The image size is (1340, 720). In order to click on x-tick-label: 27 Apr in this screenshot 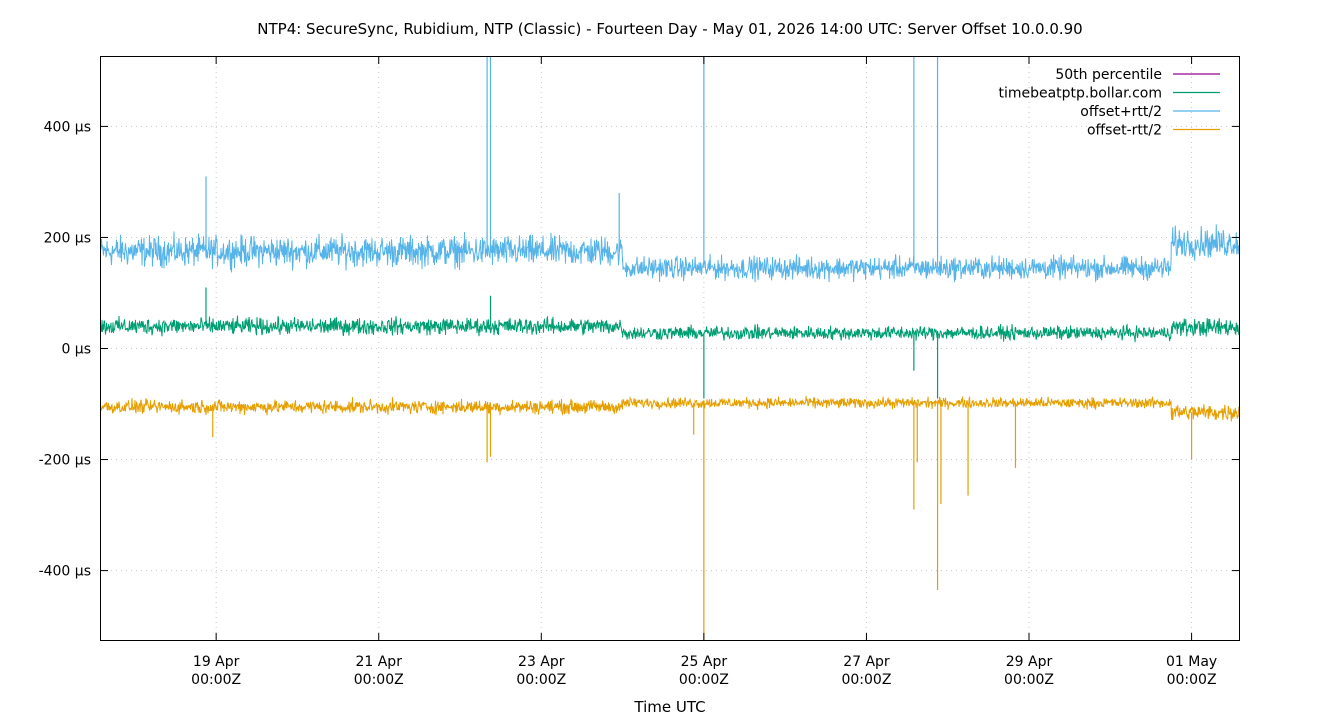, I will do `click(866, 662)`.